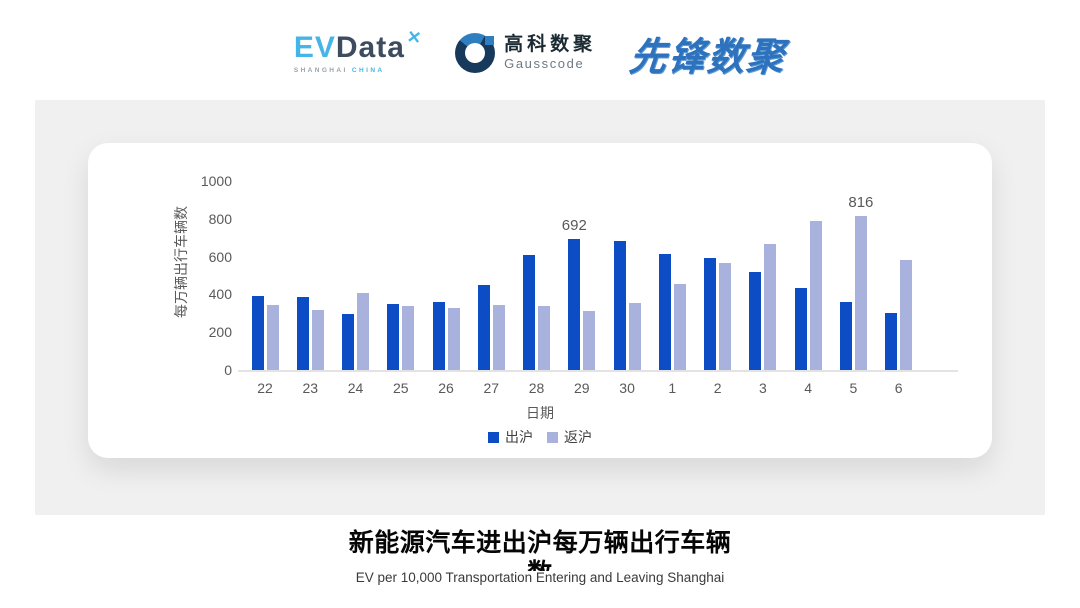  What do you see at coordinates (220, 294) in the screenshot?
I see `y-tick-label: 400` at bounding box center [220, 294].